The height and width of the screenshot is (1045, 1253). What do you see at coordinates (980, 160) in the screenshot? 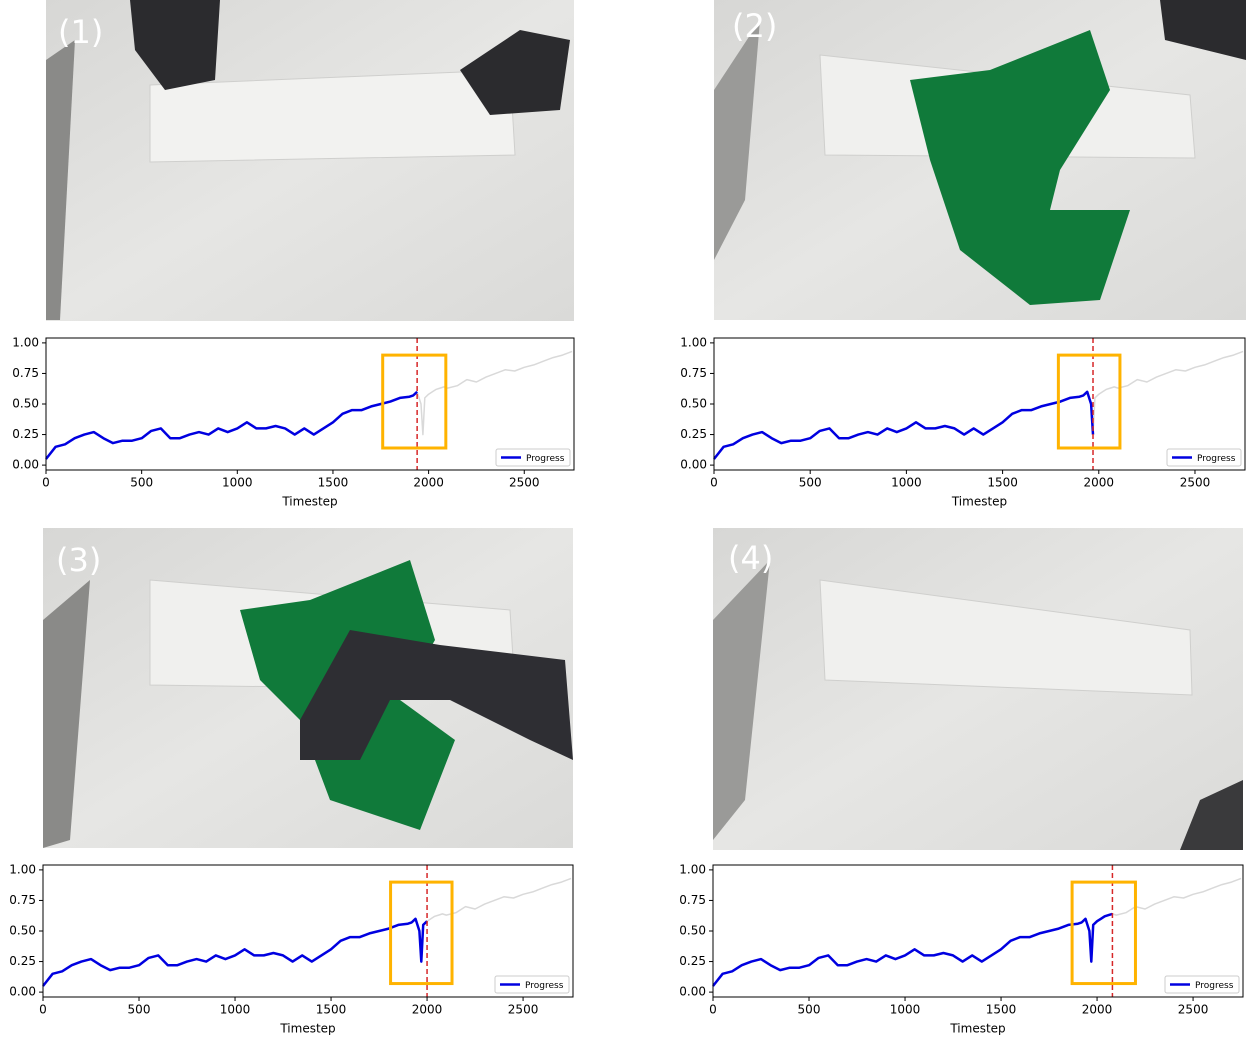
I see `photo: (2)` at bounding box center [980, 160].